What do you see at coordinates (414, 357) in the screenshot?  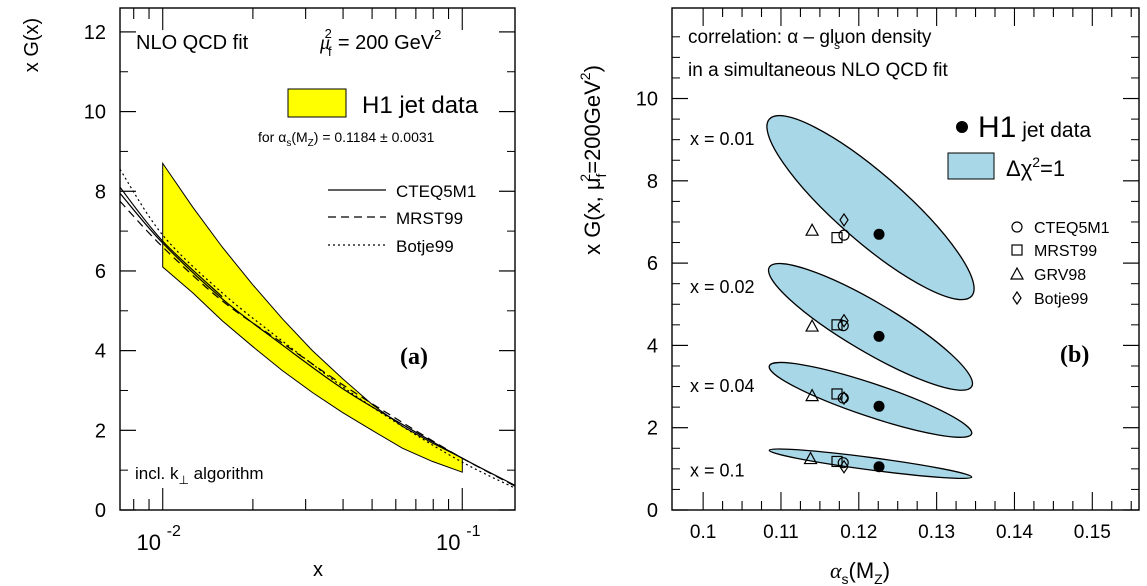 I see `panel-label-a: (a)` at bounding box center [414, 357].